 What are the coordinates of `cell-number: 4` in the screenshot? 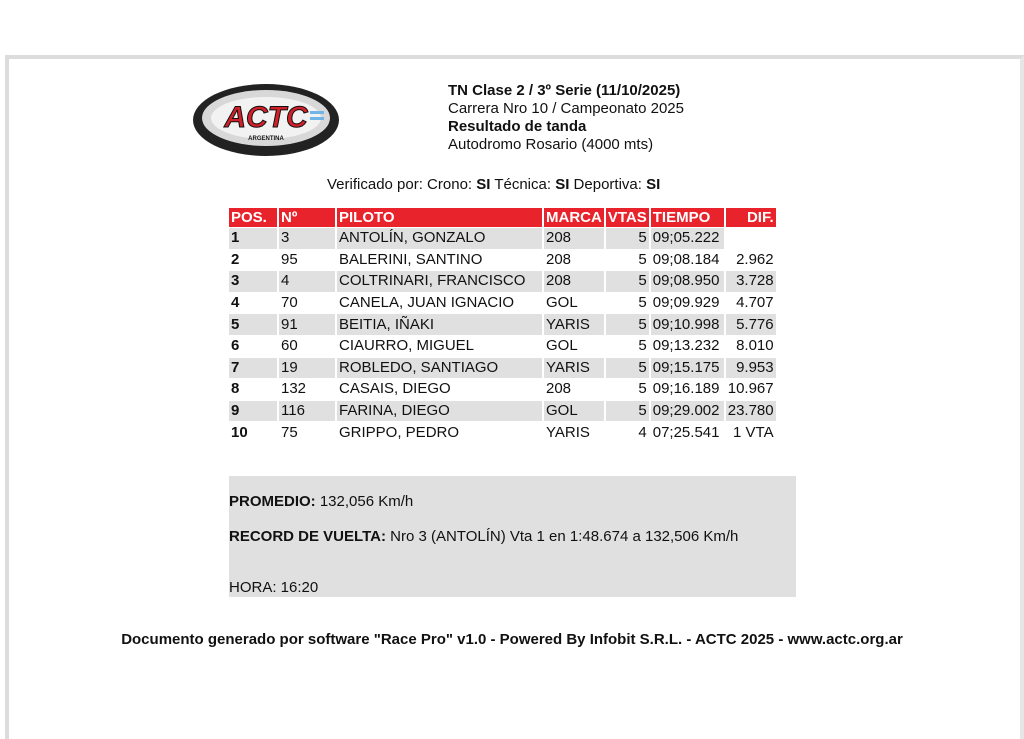 It's located at (307, 281).